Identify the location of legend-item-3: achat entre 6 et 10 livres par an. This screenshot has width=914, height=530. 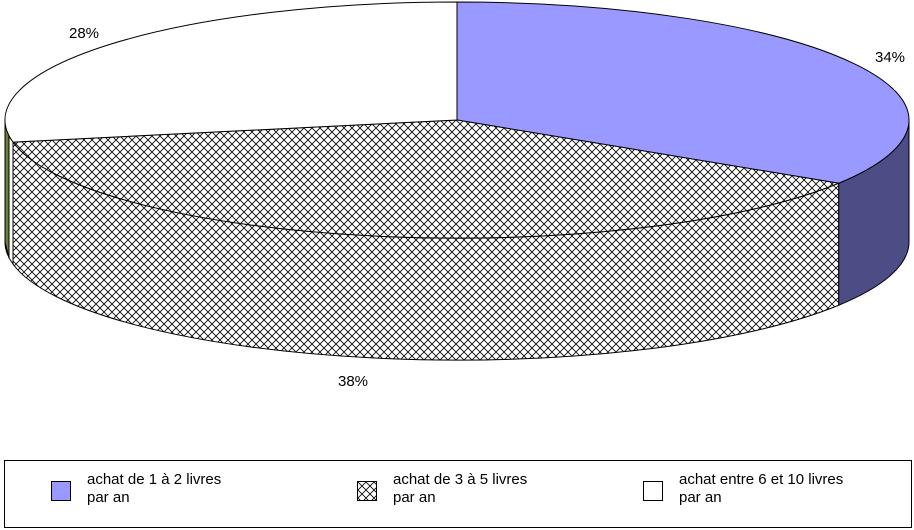
(761, 489).